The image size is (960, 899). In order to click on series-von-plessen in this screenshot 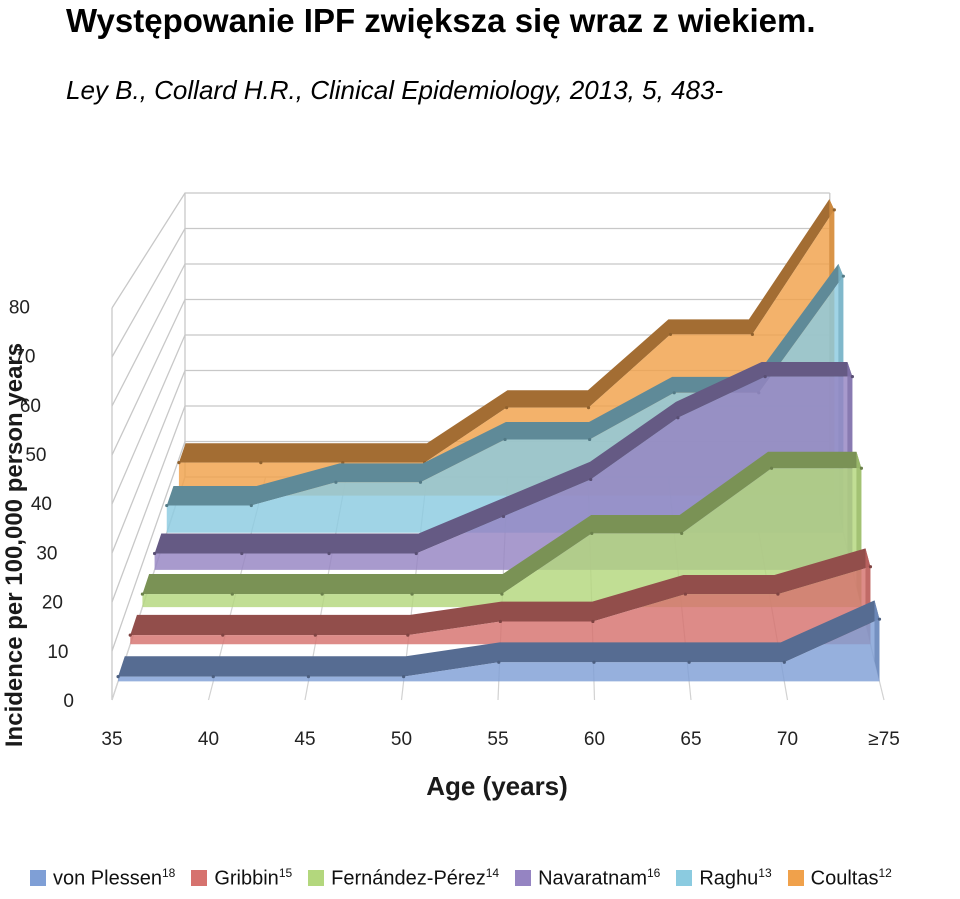, I will do `click(499, 641)`.